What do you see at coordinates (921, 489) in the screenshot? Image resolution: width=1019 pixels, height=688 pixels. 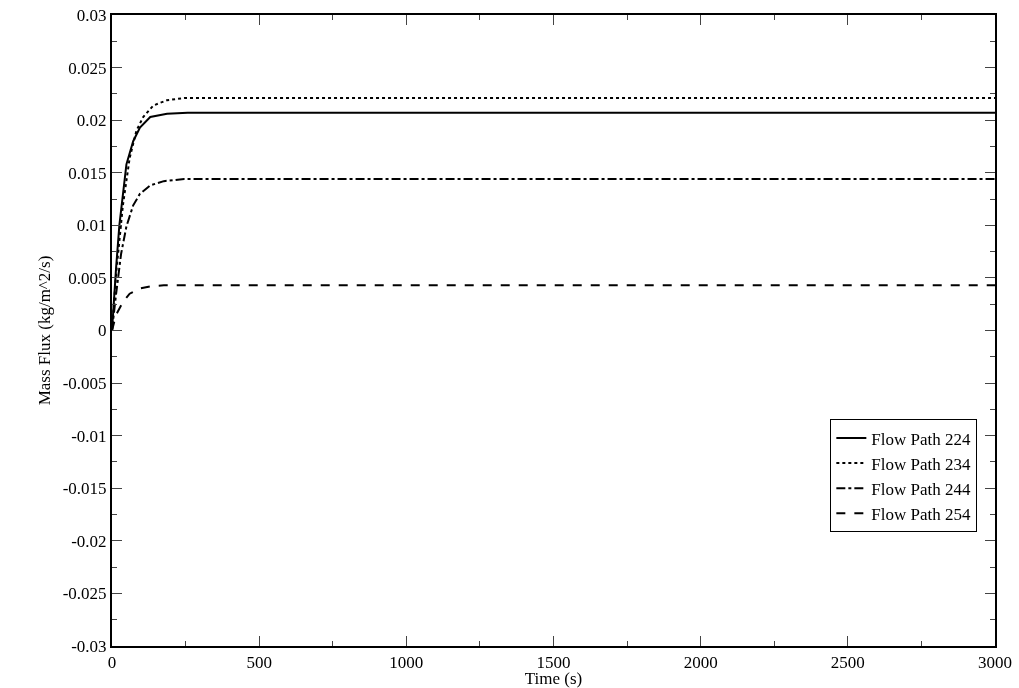 I see `legend-label: Flow Path 244` at bounding box center [921, 489].